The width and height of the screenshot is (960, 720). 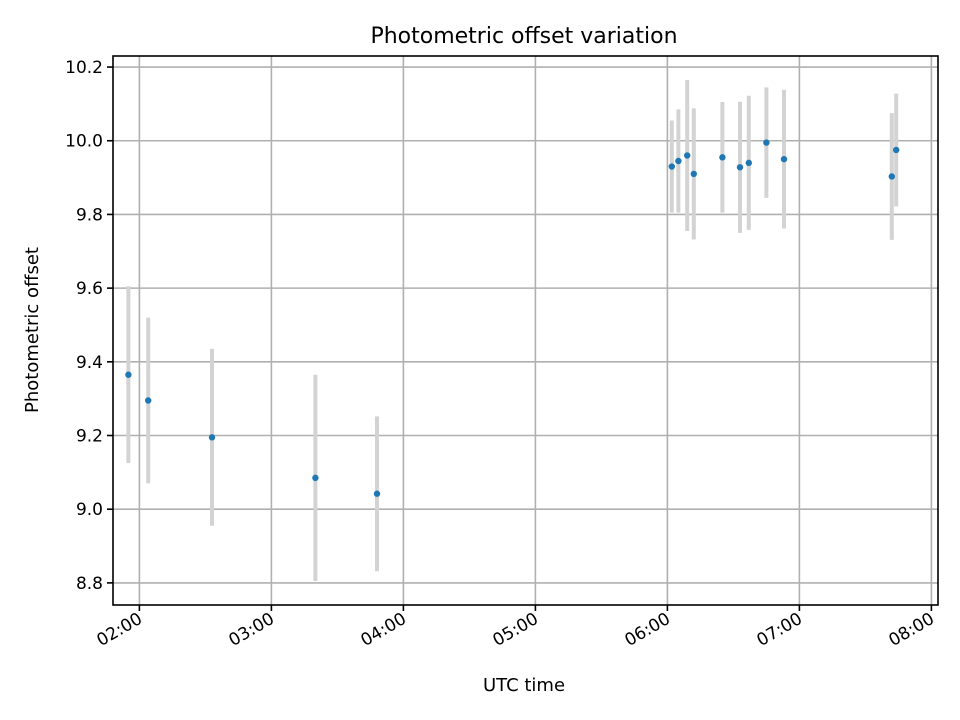 I want to click on x-axis: 02:00 03:00 04:00 05:00 06:00 07:00 08:00, so click(x=515, y=628).